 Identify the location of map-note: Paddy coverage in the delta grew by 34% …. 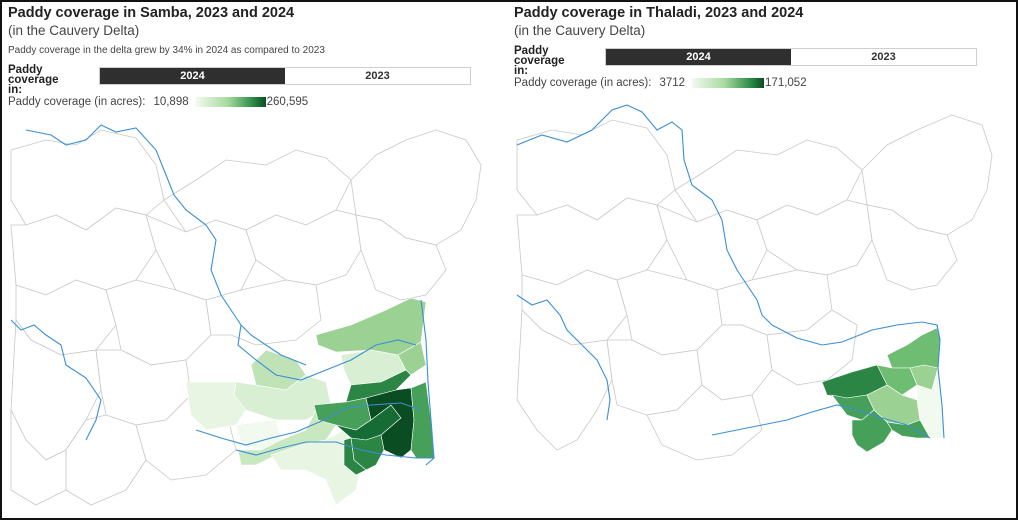
(166, 50).